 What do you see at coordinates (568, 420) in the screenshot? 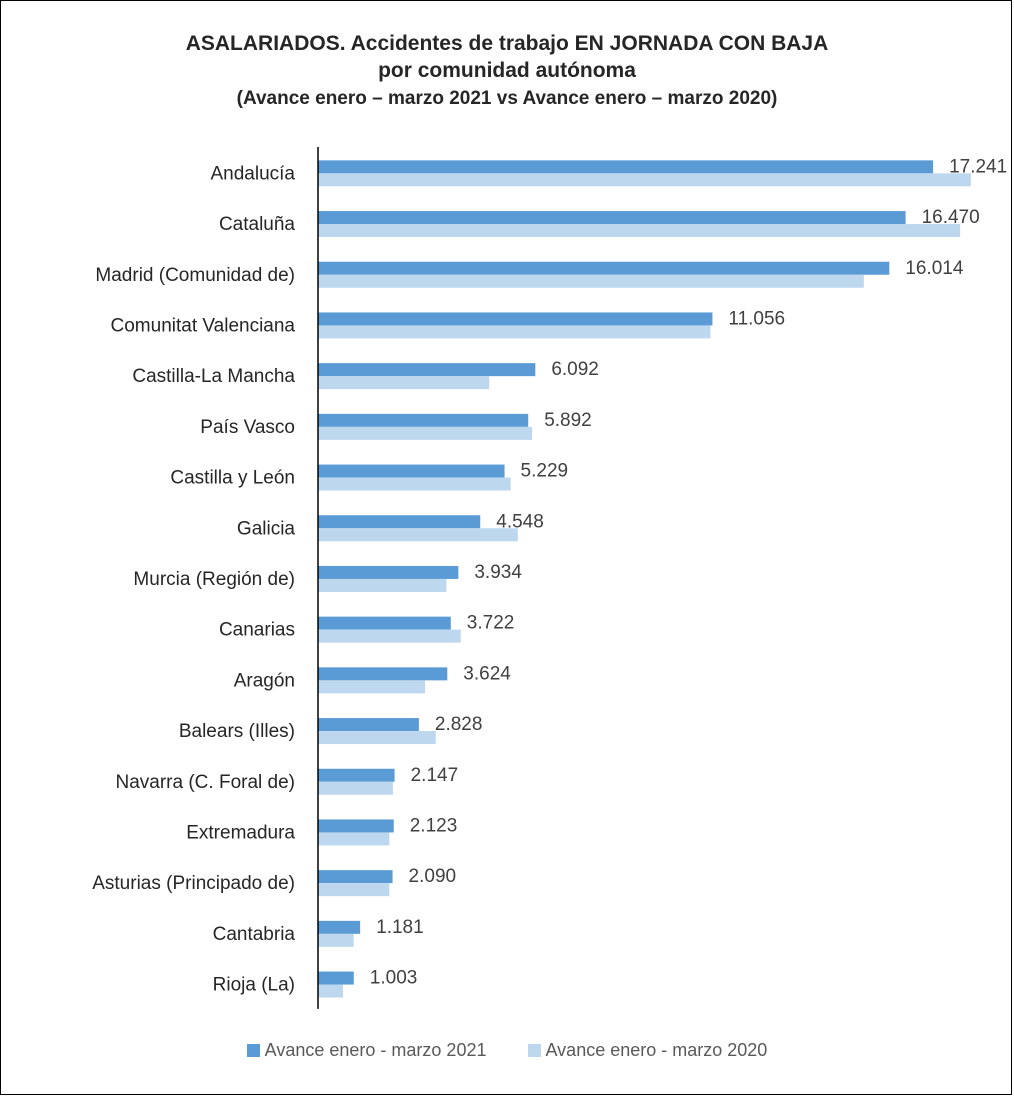
I see `data-label-2021: 5.892` at bounding box center [568, 420].